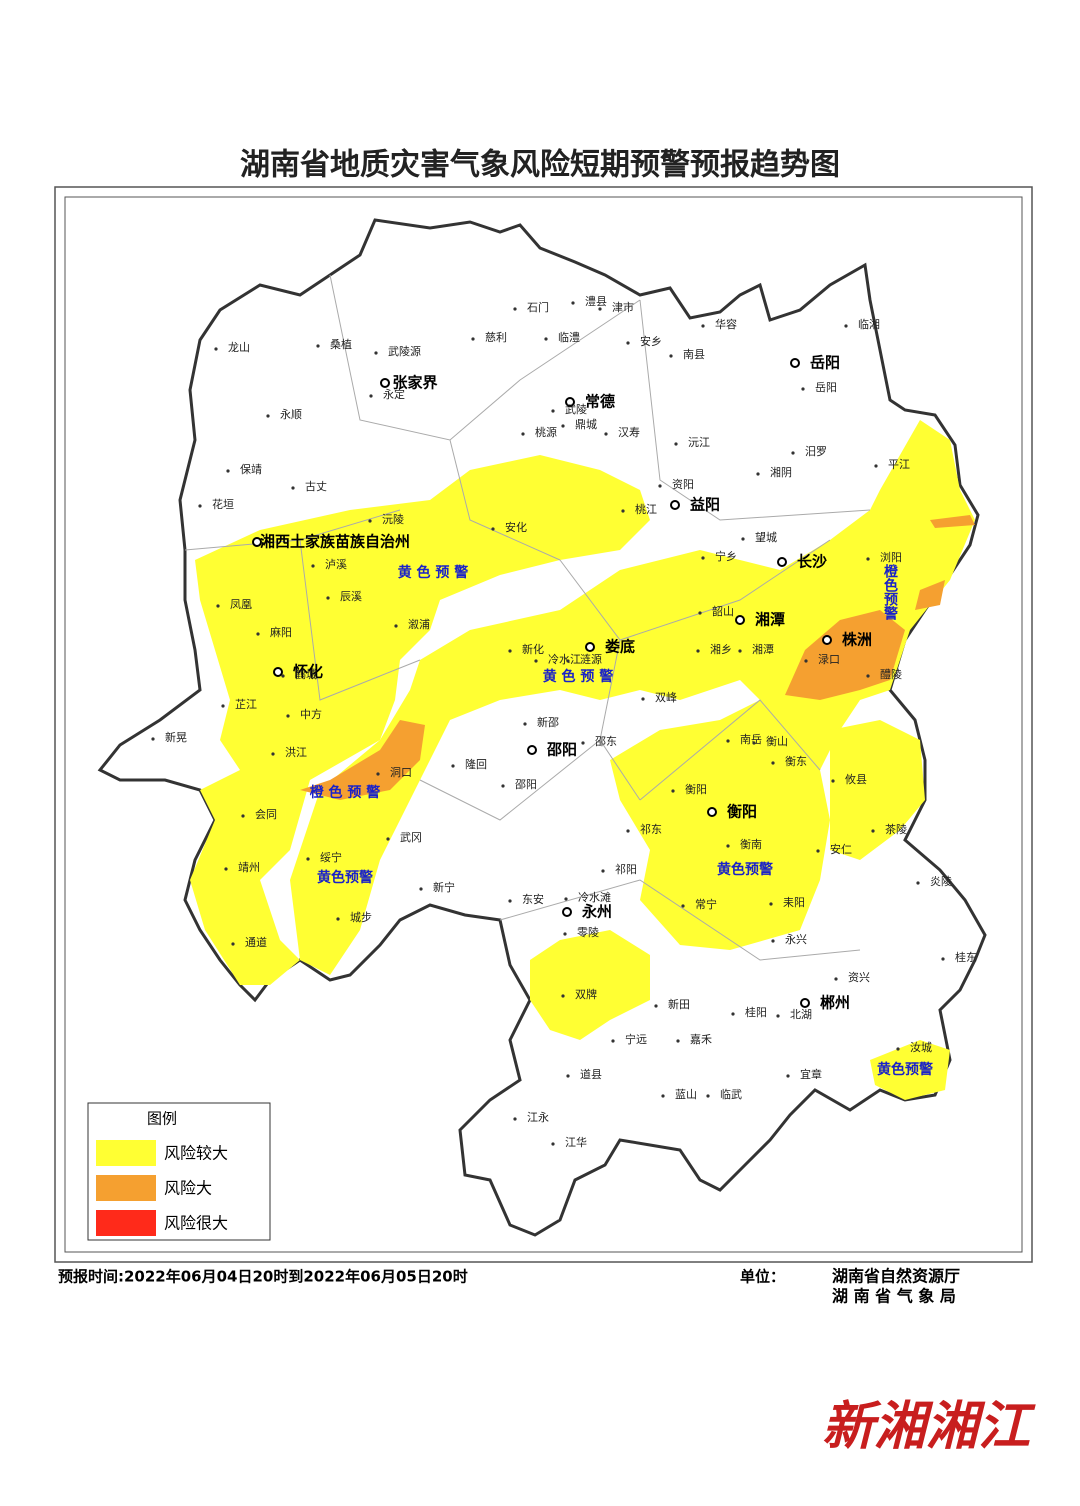  What do you see at coordinates (756, 1012) in the screenshot?
I see `county-label: 桂阳` at bounding box center [756, 1012].